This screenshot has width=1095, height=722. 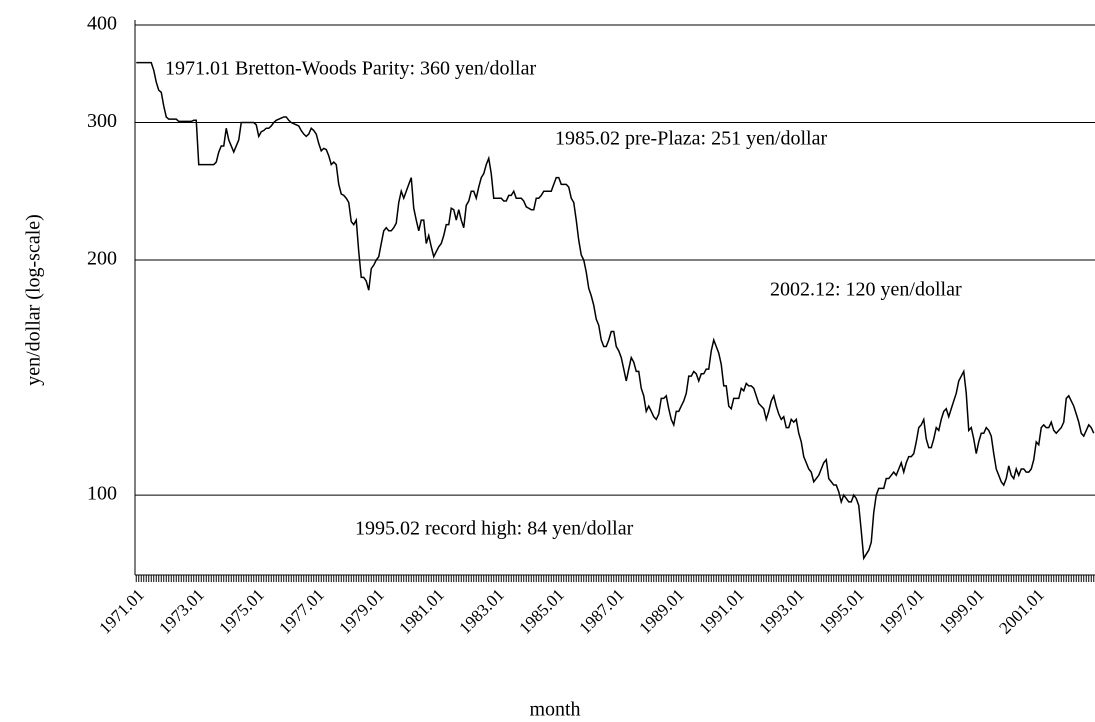 I want to click on x-tick-label: 1985.01, so click(x=541, y=611).